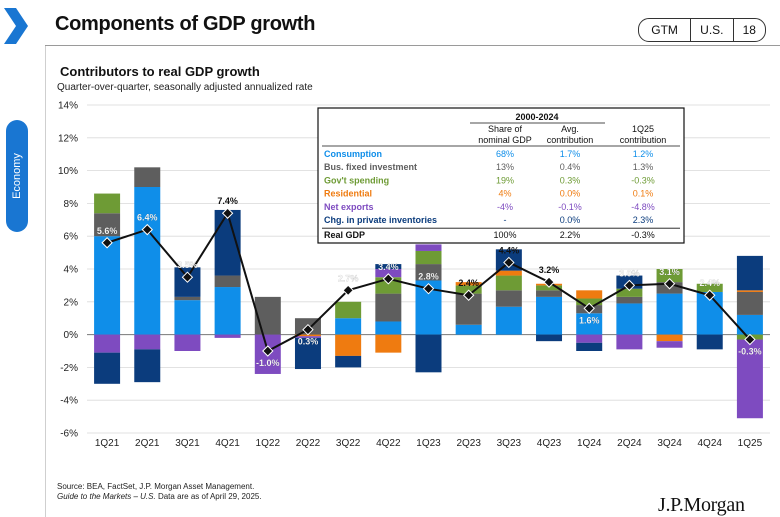 This screenshot has height=517, width=780. I want to click on chevron-icon, so click(16, 26).